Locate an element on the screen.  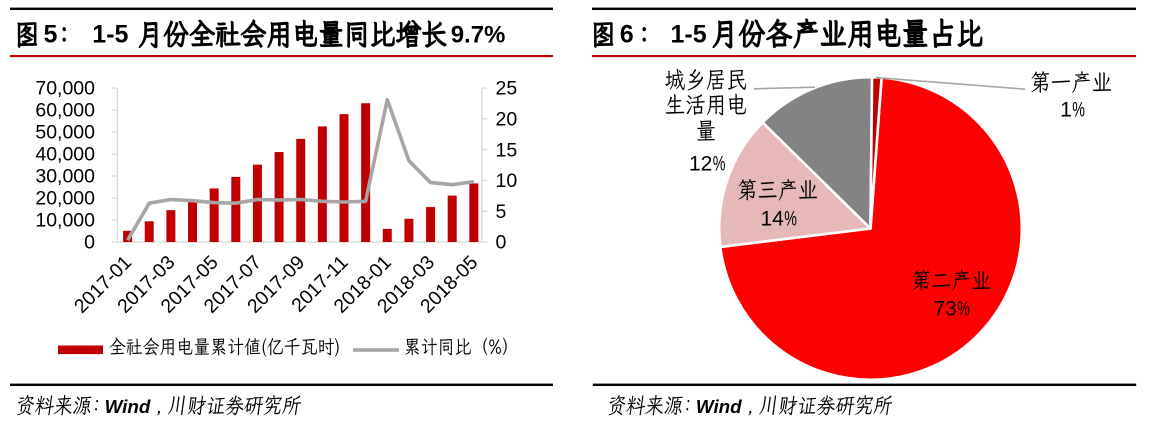
svg-text: 10,000 is located at coordinates (65, 221).